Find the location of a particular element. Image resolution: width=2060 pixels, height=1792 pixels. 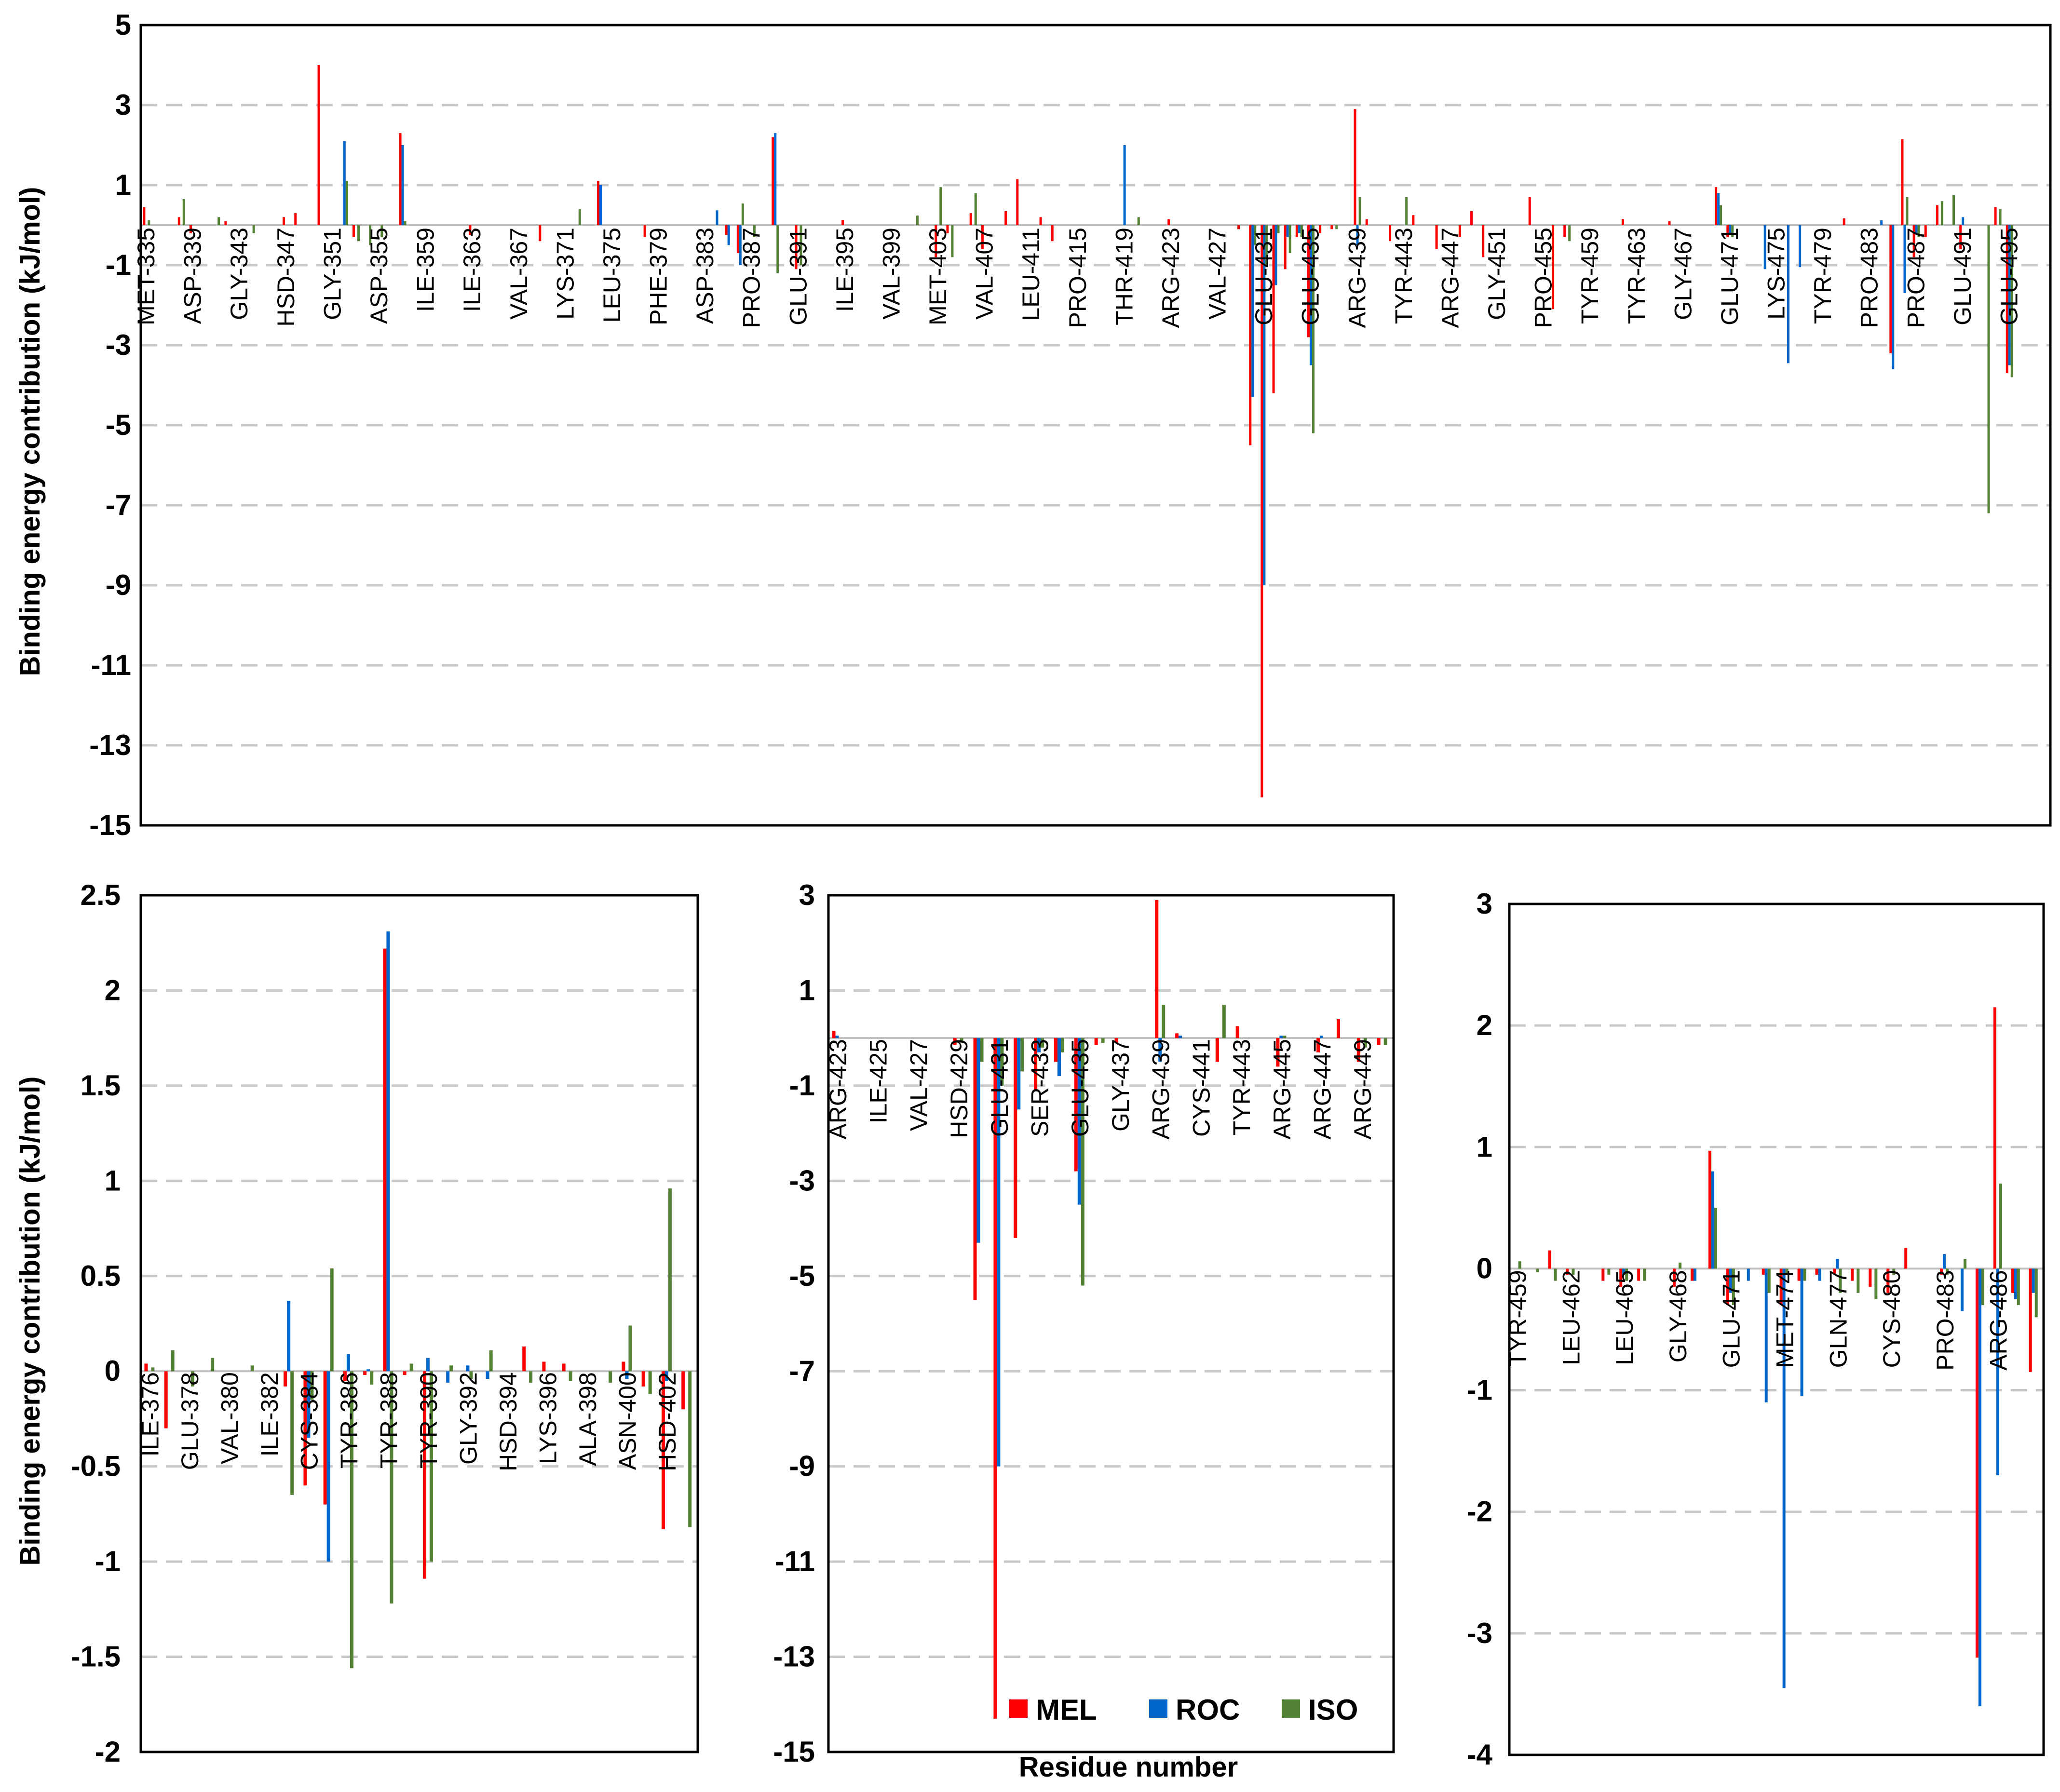

x-category-label: ILE-395 is located at coordinates (844, 270).